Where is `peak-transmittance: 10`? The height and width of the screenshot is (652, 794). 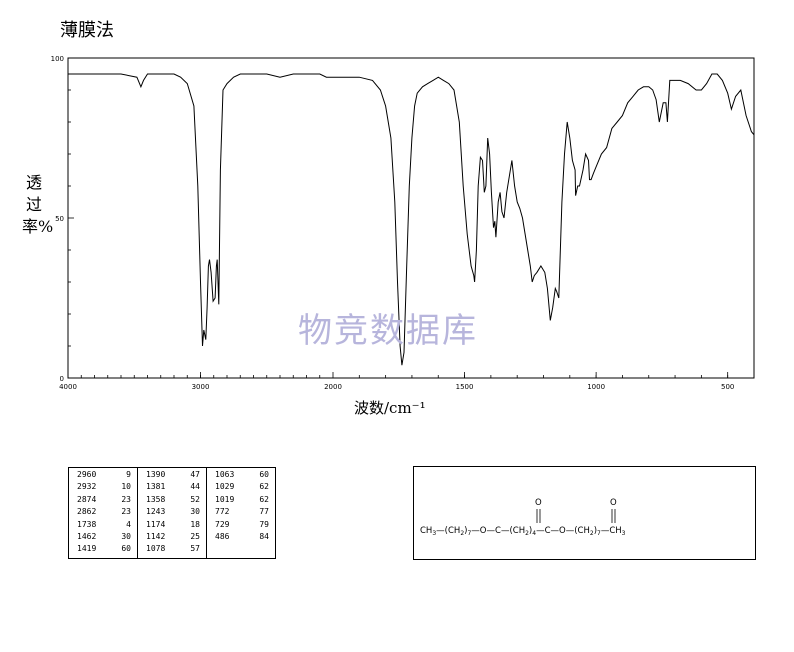
peak-transmittance: 10 is located at coordinates (126, 487).